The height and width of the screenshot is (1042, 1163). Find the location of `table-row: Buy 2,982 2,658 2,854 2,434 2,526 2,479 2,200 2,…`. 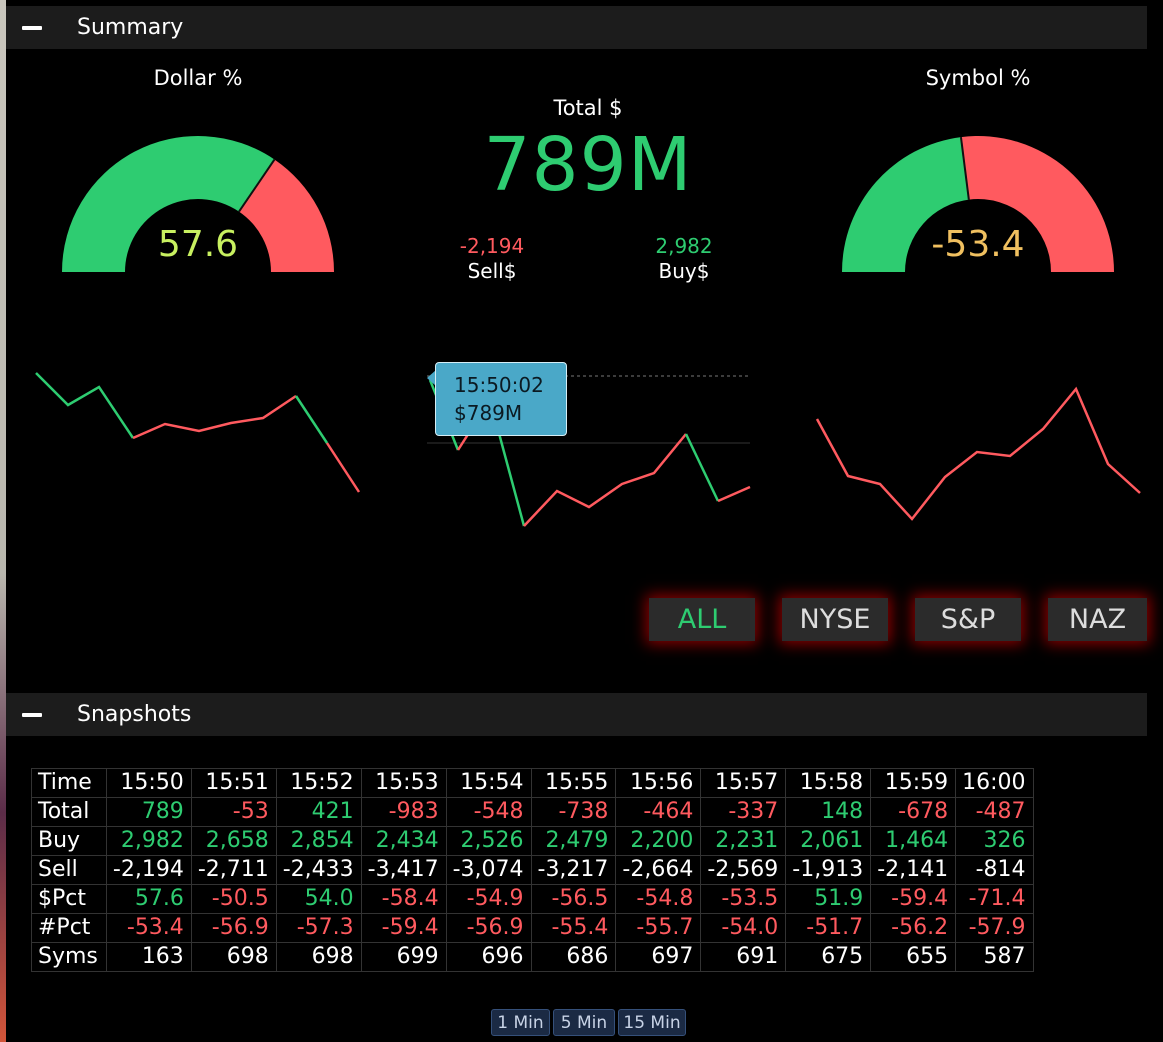

table-row: Buy 2,982 2,658 2,854 2,434 2,526 2,479 2,200 2,… is located at coordinates (532, 841).